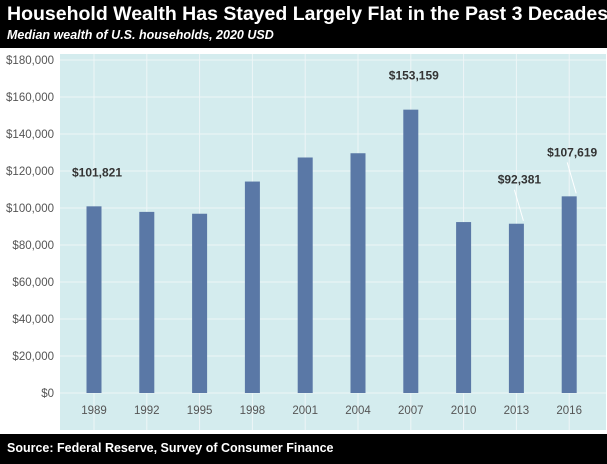  Describe the element at coordinates (30, 172) in the screenshot. I see `y-tick-label: $120,000` at that location.